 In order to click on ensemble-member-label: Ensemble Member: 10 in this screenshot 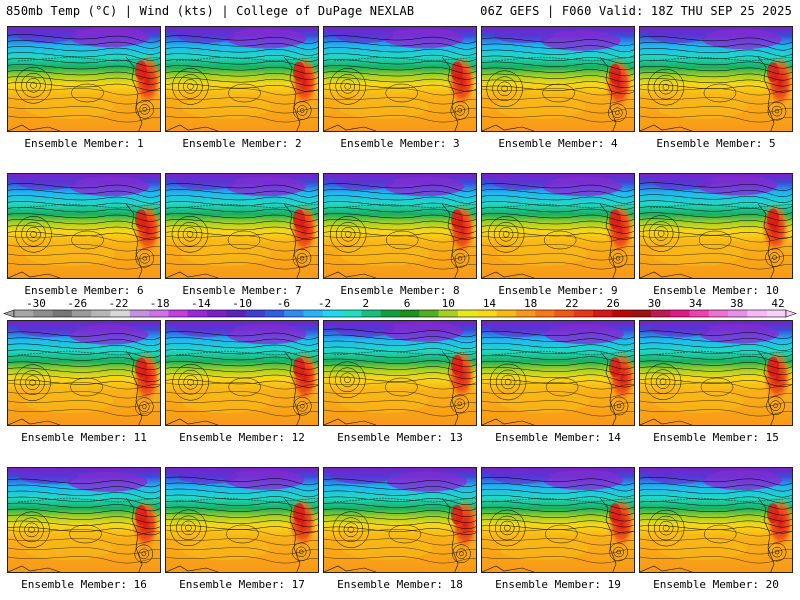, I will do `click(716, 290)`.